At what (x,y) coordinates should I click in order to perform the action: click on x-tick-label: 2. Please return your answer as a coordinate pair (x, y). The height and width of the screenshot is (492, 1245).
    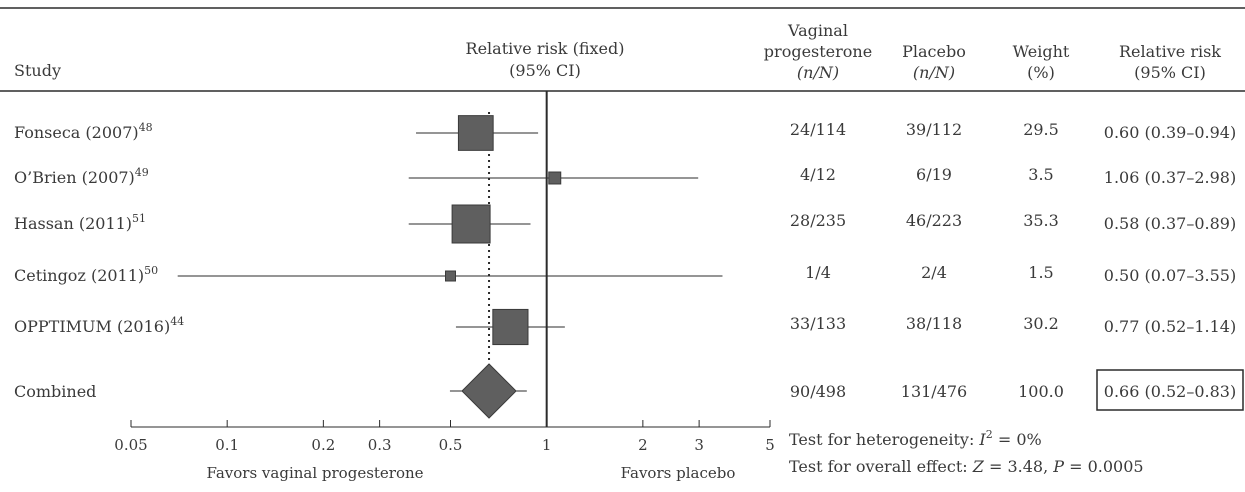
    Looking at the image, I should click on (643, 445).